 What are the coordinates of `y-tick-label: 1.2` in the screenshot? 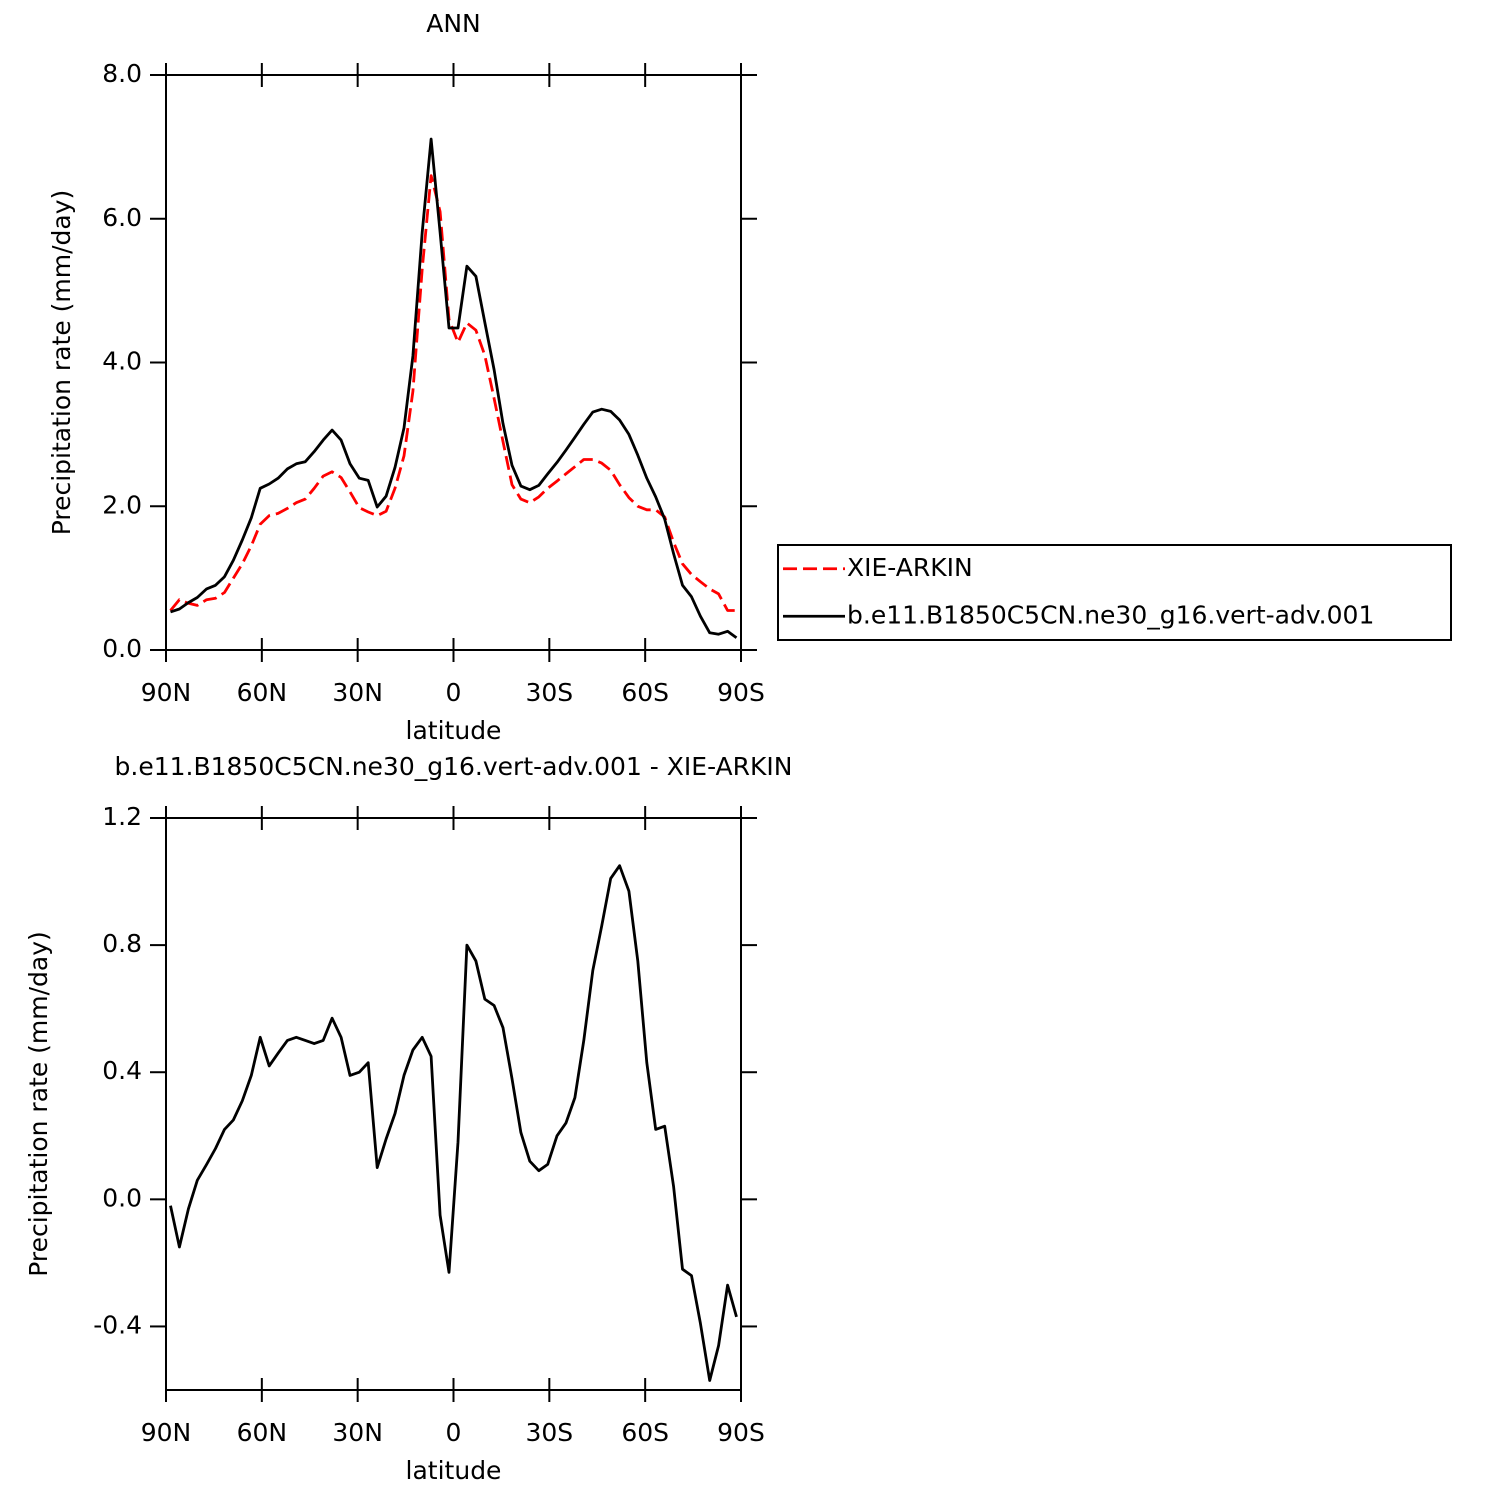 It's located at (122, 816).